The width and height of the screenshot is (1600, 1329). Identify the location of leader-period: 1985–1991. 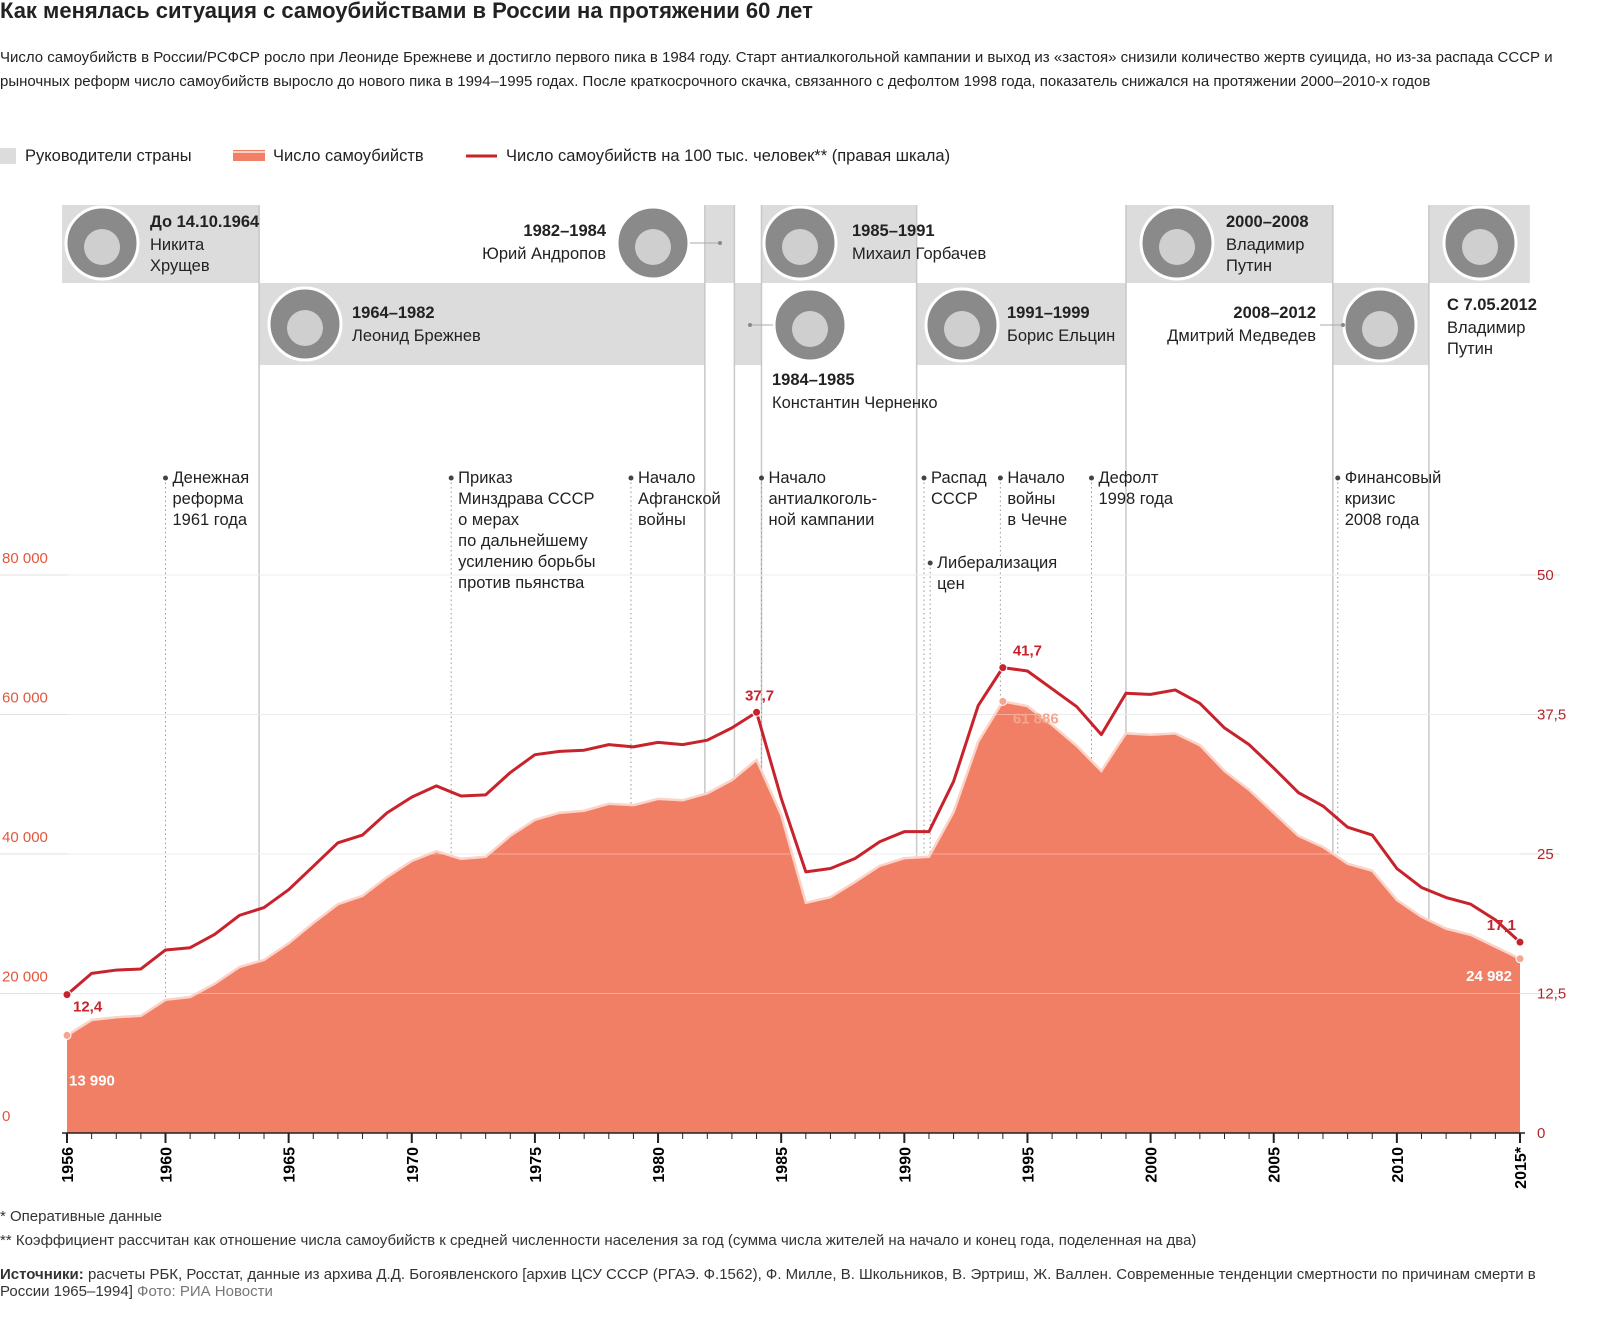
(893, 231).